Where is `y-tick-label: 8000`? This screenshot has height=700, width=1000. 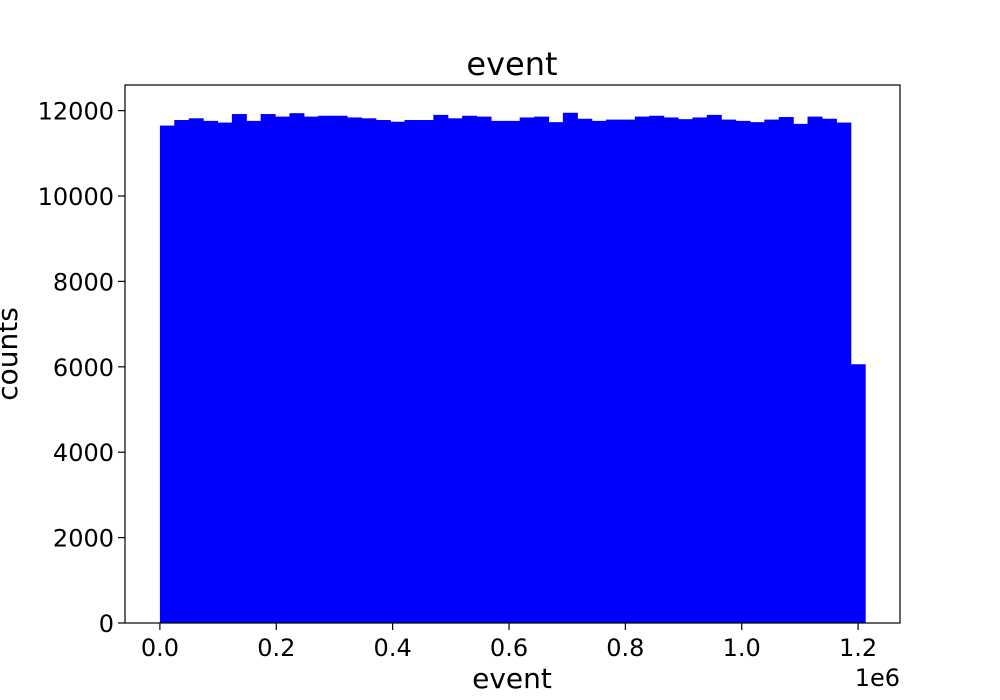
y-tick-label: 8000 is located at coordinates (83, 282).